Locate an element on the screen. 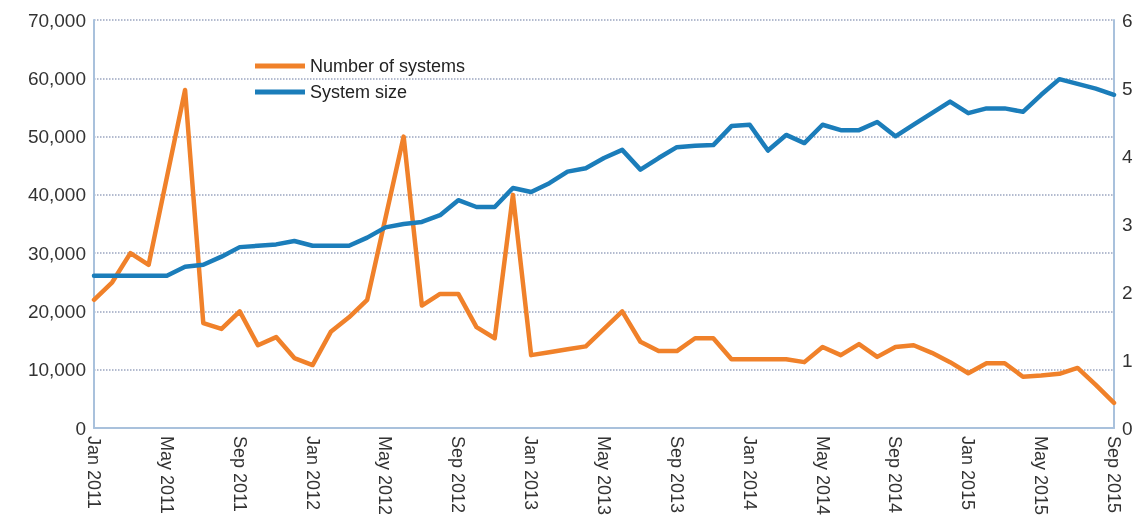 The image size is (1144, 529). x-tick-label: Jan 2013 is located at coordinates (531, 473).